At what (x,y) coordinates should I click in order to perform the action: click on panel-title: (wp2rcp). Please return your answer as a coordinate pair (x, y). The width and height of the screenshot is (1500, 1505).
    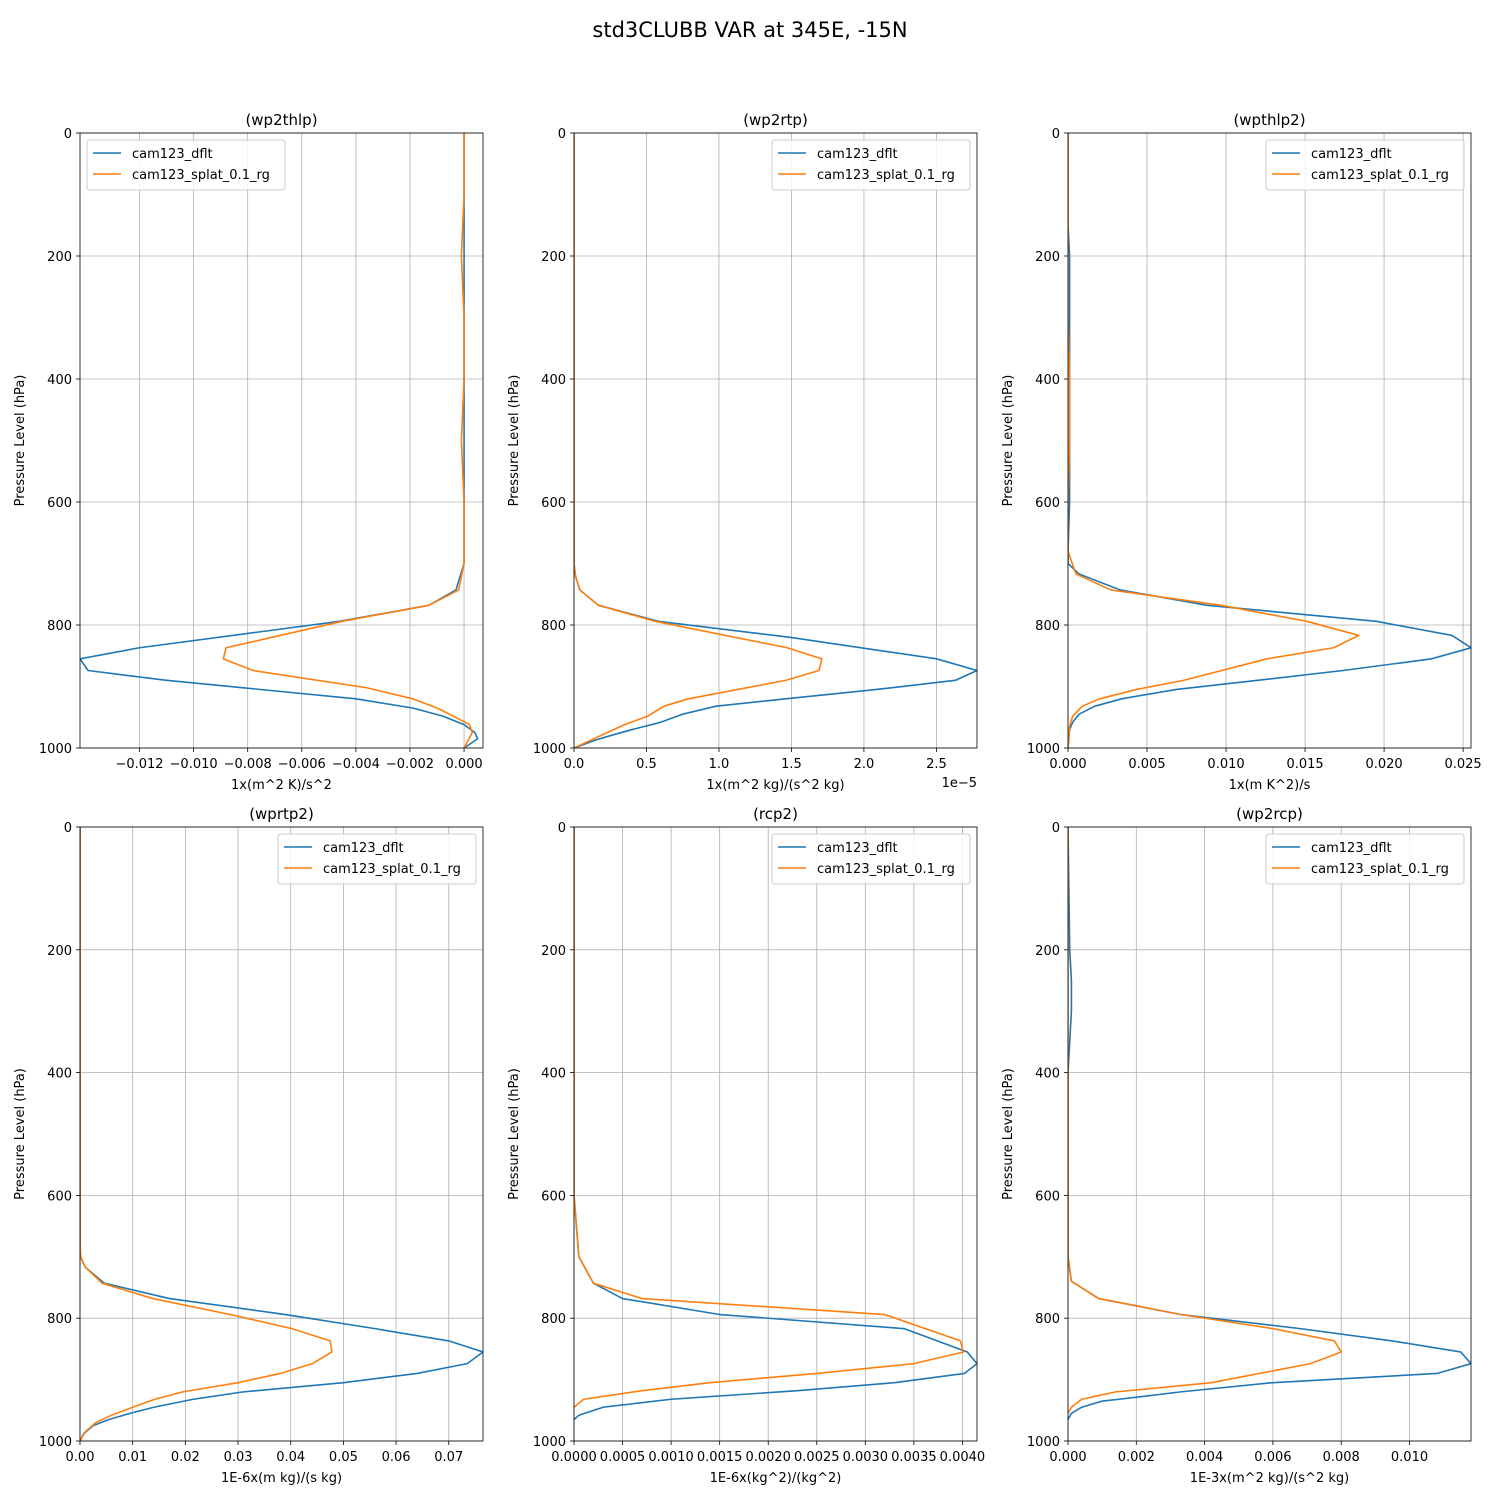
    Looking at the image, I should click on (1269, 814).